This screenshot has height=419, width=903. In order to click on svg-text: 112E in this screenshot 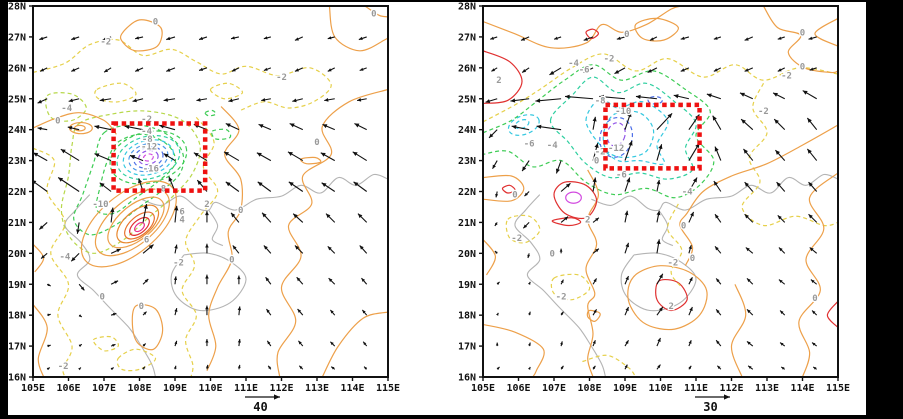, I will do `click(281, 388)`.